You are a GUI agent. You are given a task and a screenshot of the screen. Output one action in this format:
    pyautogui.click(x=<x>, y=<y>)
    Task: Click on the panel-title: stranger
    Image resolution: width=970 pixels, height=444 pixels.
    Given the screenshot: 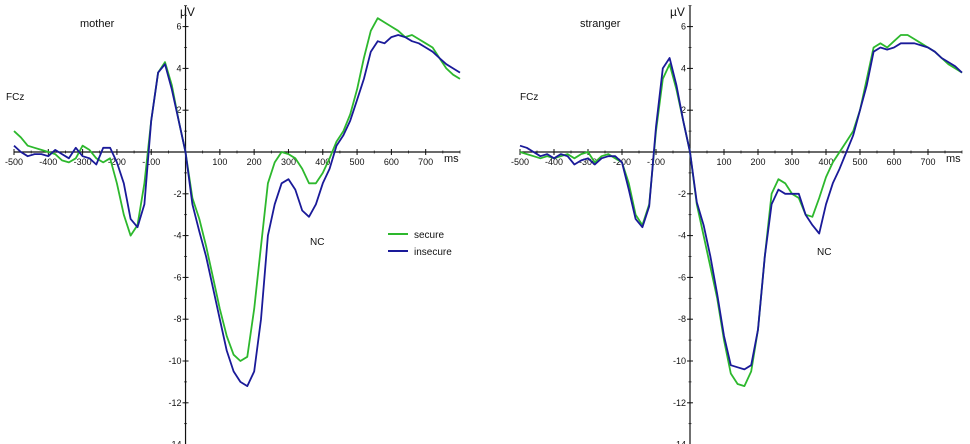 What is the action you would take?
    pyautogui.click(x=600, y=24)
    